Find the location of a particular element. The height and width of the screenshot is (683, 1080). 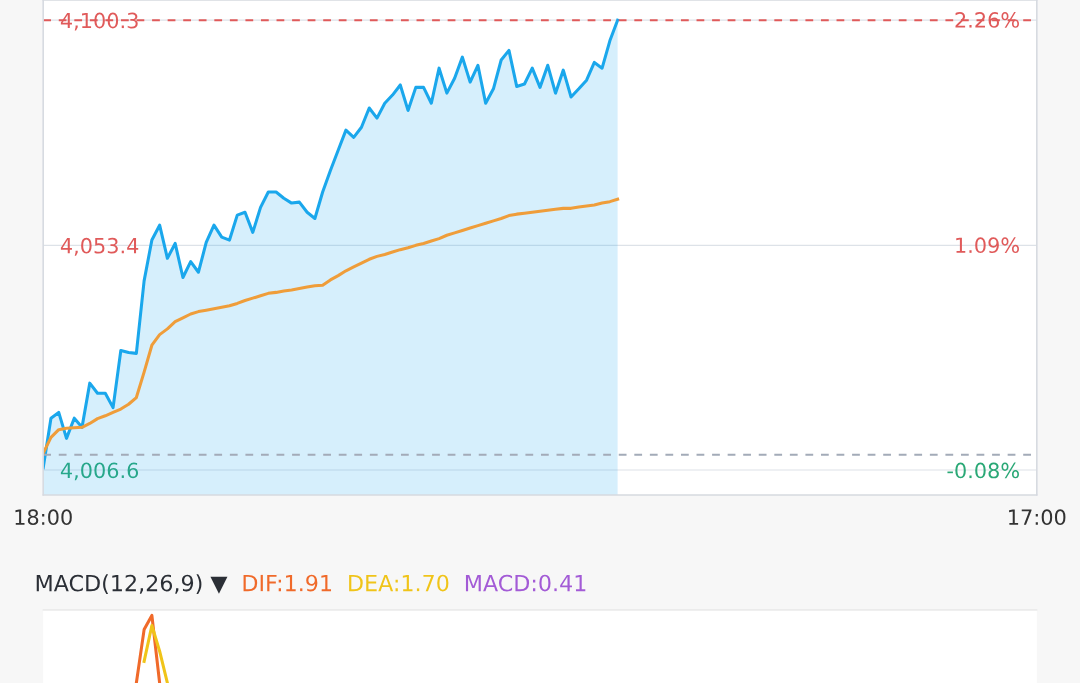

chart-title: MACD(12,26,9) ▼ is located at coordinates (132, 584).